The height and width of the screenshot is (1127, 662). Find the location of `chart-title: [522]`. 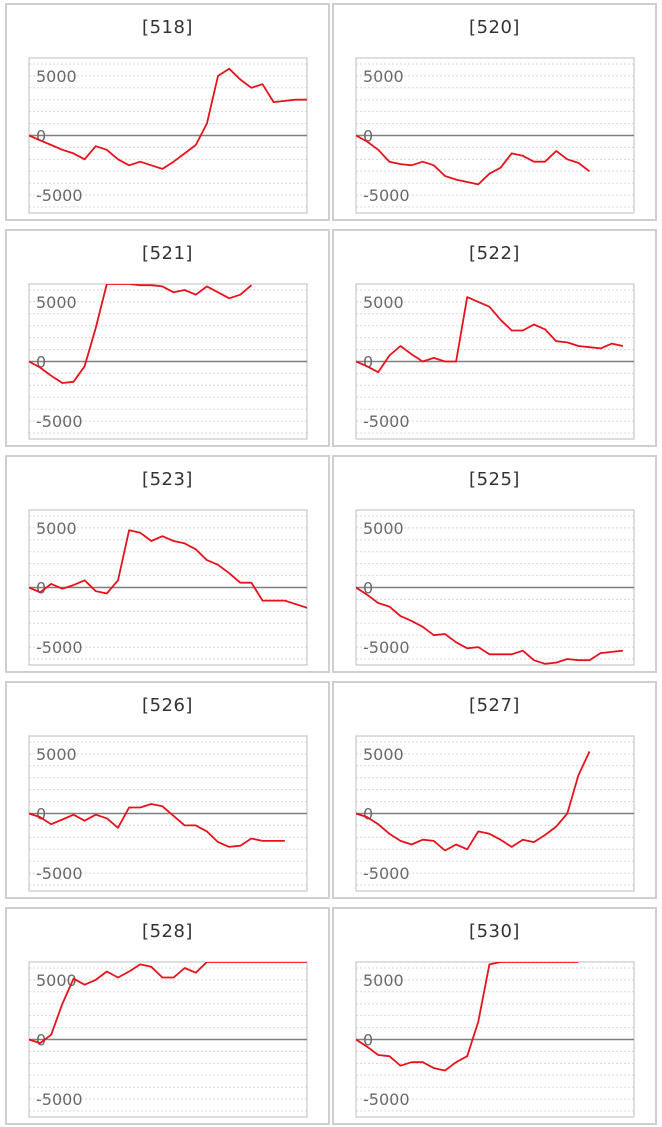

chart-title: [522] is located at coordinates (494, 253).